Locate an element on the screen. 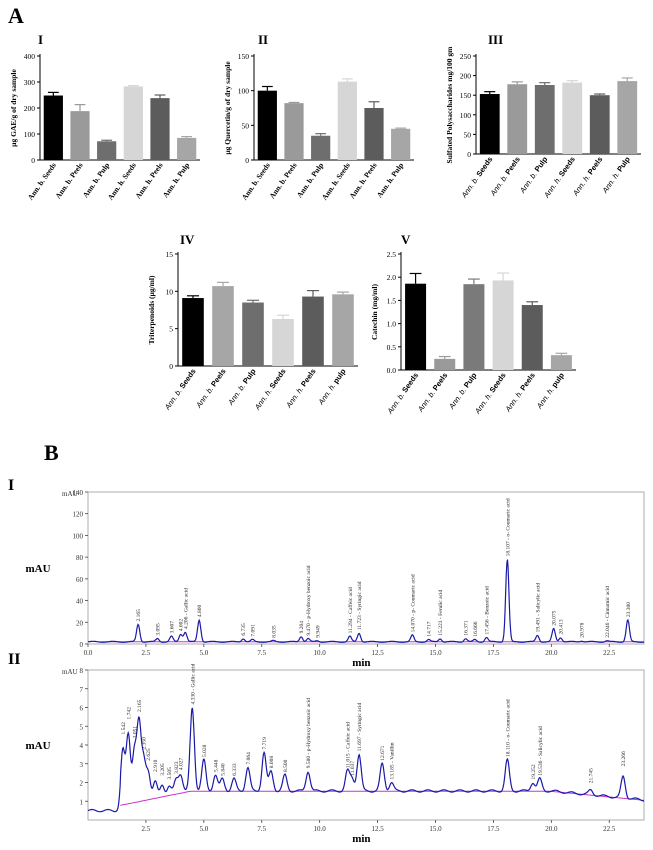  peak-label: 19.491 - Salicylic acid is located at coordinates (538, 608).